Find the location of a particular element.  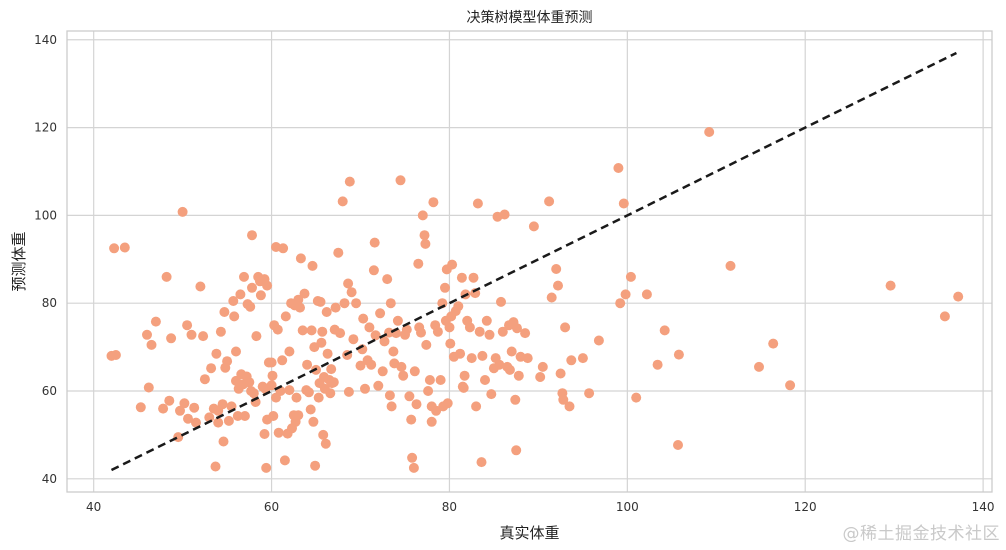

y-tick-label: 60 is located at coordinates (49, 391).